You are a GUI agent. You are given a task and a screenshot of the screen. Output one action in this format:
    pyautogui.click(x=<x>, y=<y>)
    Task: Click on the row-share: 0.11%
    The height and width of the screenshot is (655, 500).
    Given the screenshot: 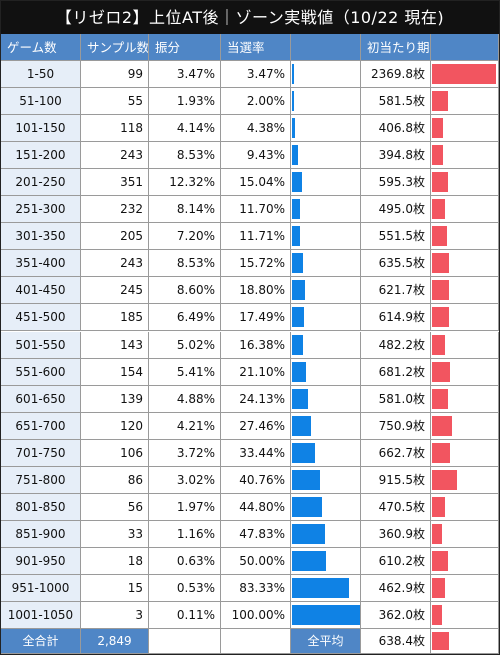 What is the action you would take?
    pyautogui.click(x=185, y=616)
    